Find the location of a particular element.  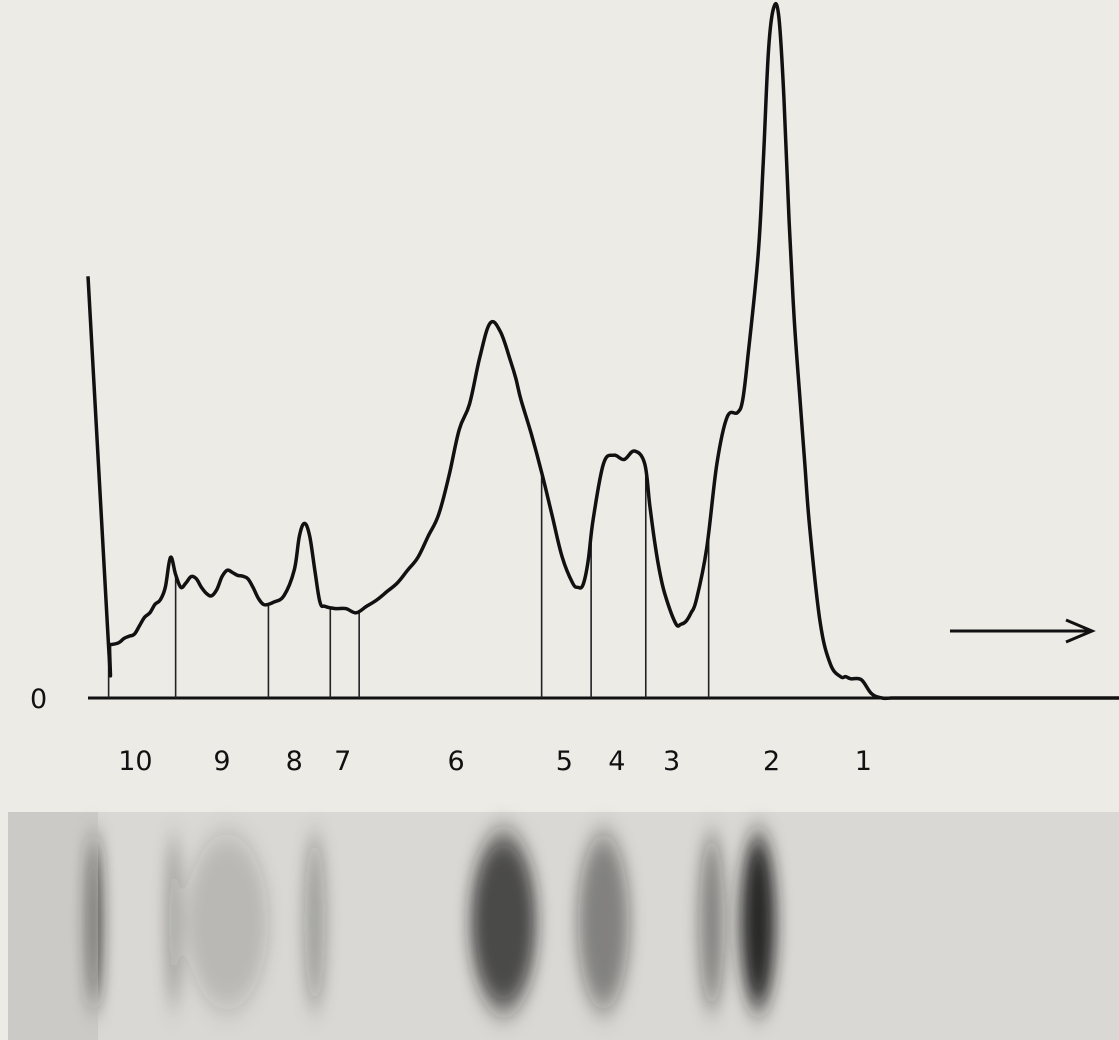

fraction-label: 9 is located at coordinates (221, 761).